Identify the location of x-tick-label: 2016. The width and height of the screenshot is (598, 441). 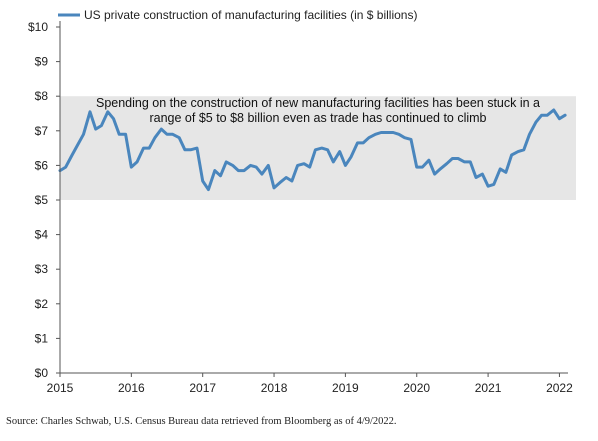
(131, 388).